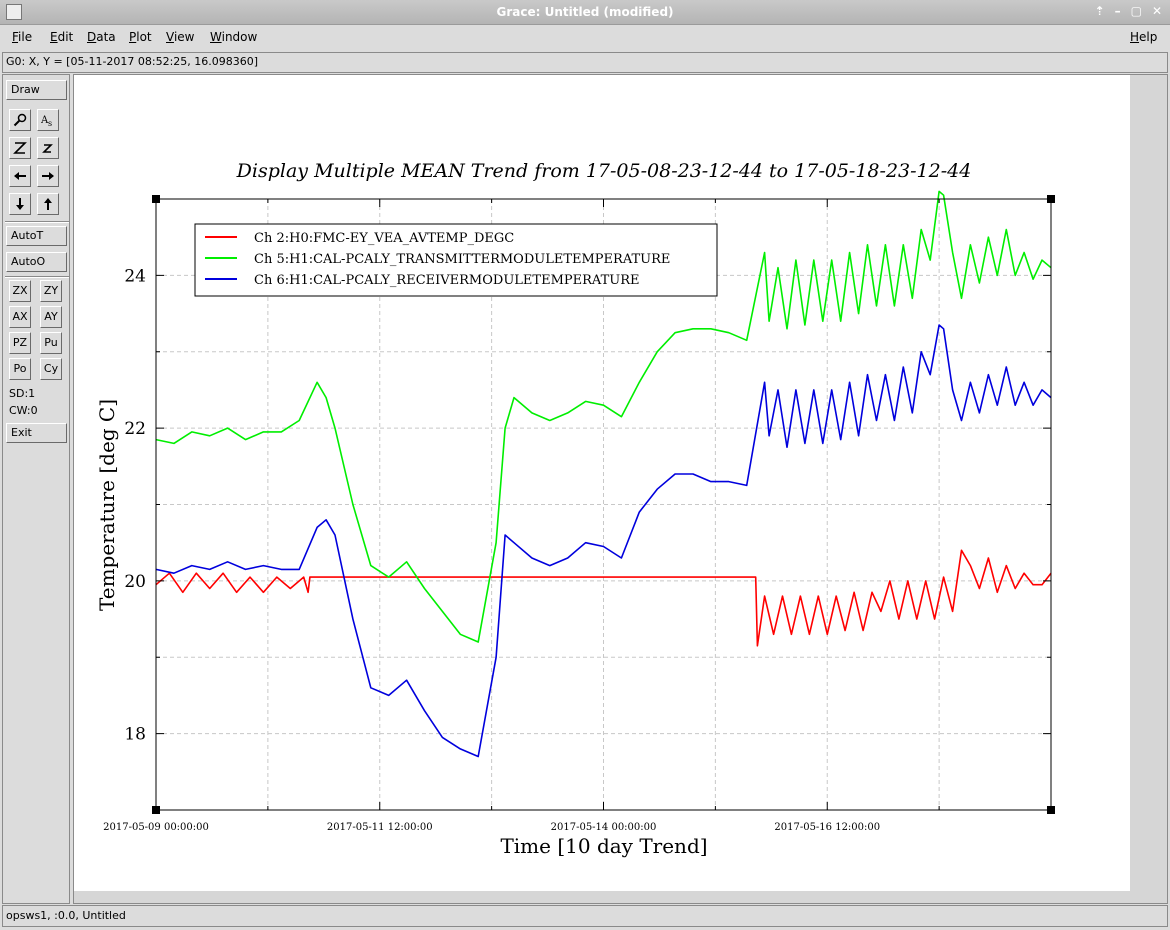 The height and width of the screenshot is (930, 1170). Describe the element at coordinates (45, 120) in the screenshot. I see `svg-text: A` at that location.